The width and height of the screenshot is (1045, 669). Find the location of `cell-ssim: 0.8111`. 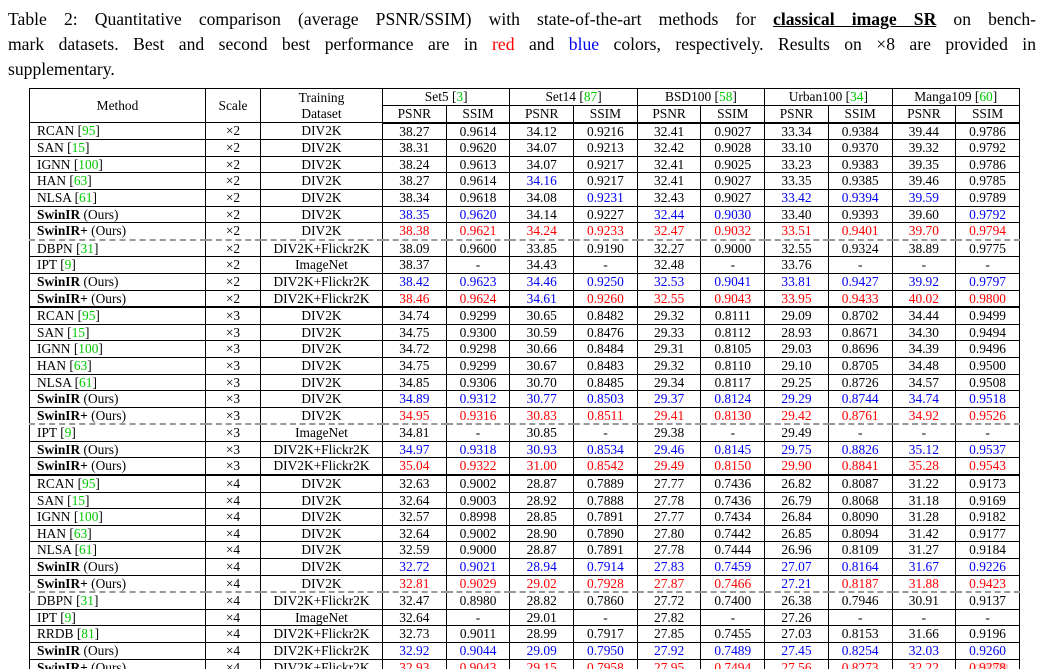

cell-ssim: 0.8111 is located at coordinates (733, 315).